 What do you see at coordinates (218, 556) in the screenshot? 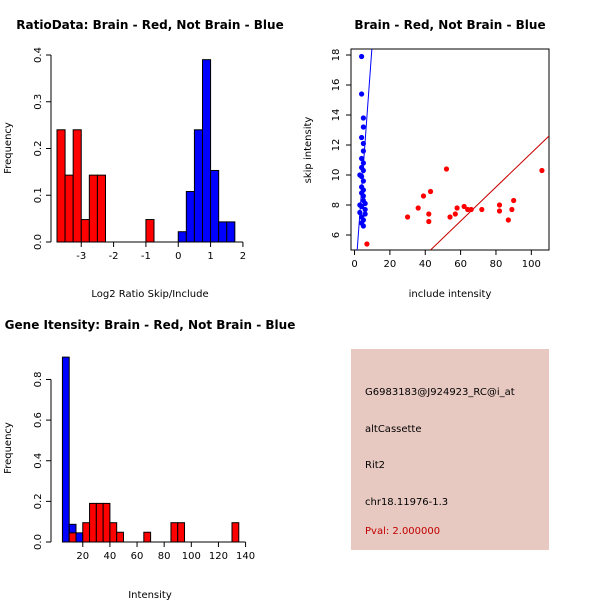
I see `gene-hist-x-tick-label: 120` at bounding box center [218, 556].